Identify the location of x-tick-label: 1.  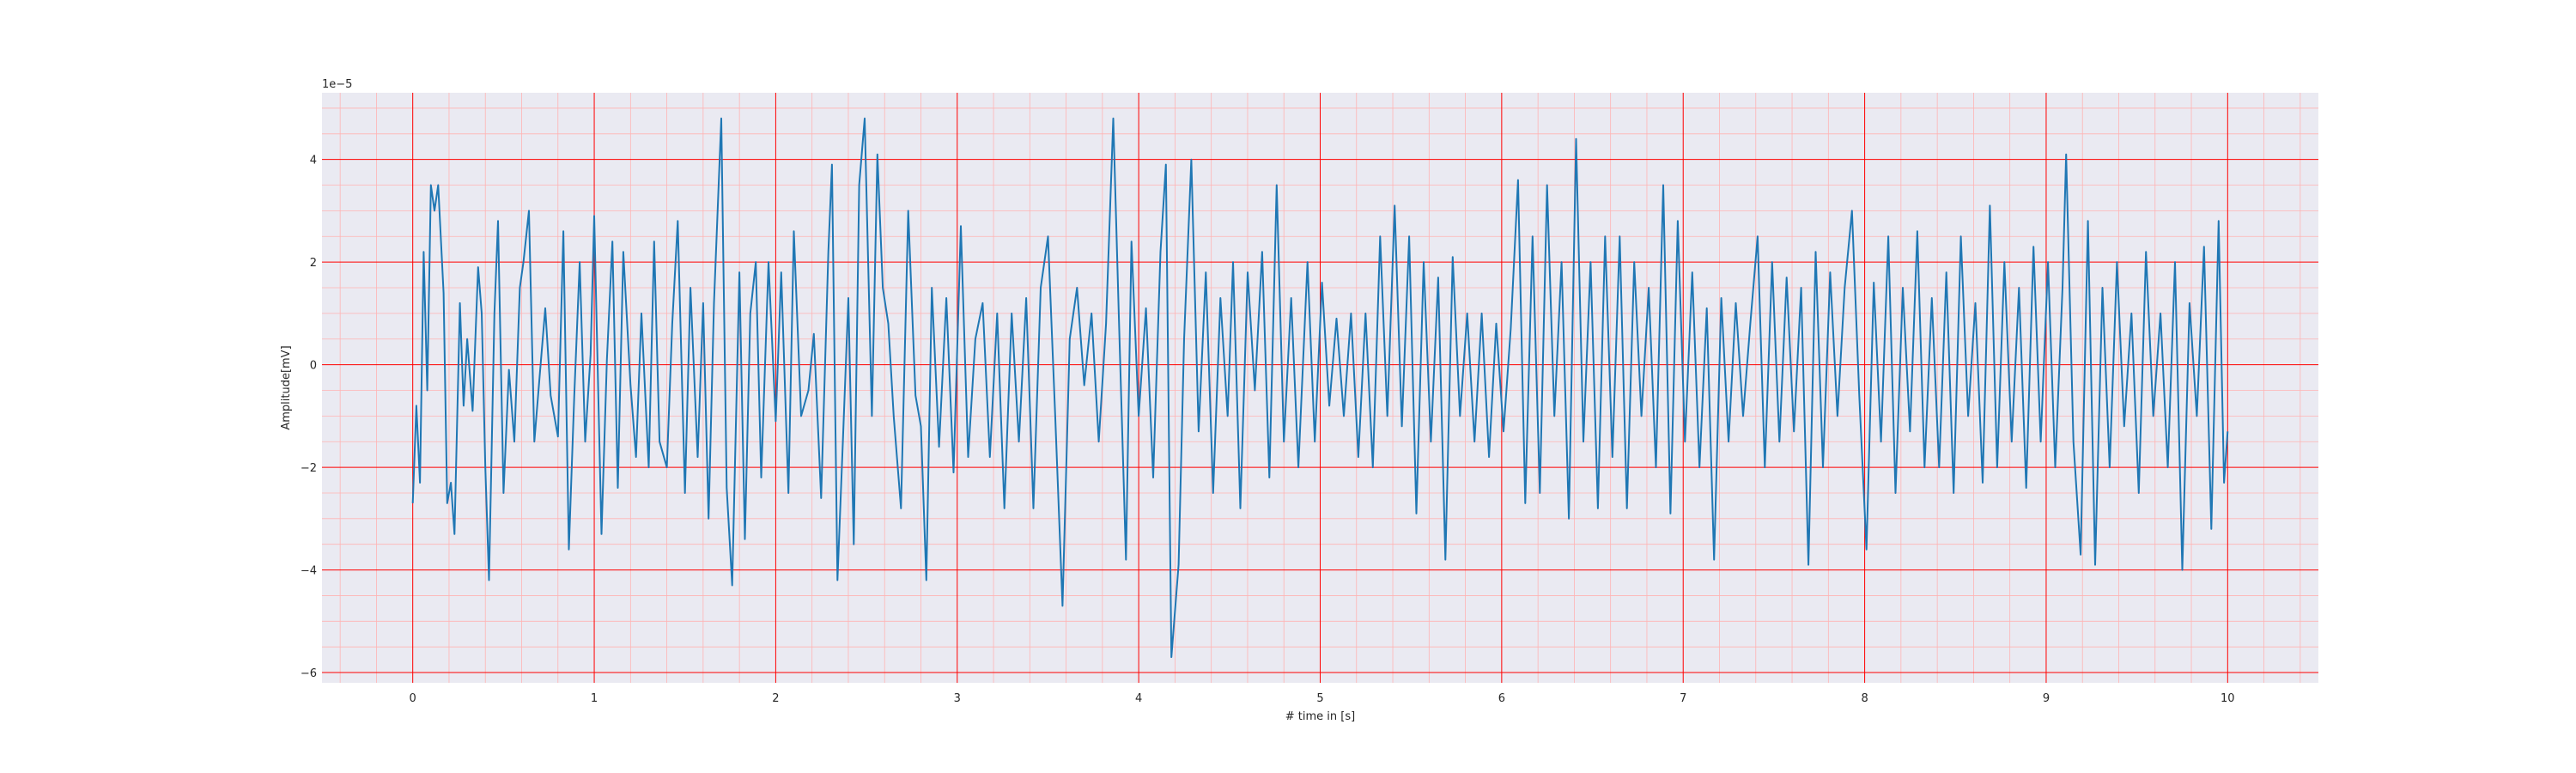
(594, 698).